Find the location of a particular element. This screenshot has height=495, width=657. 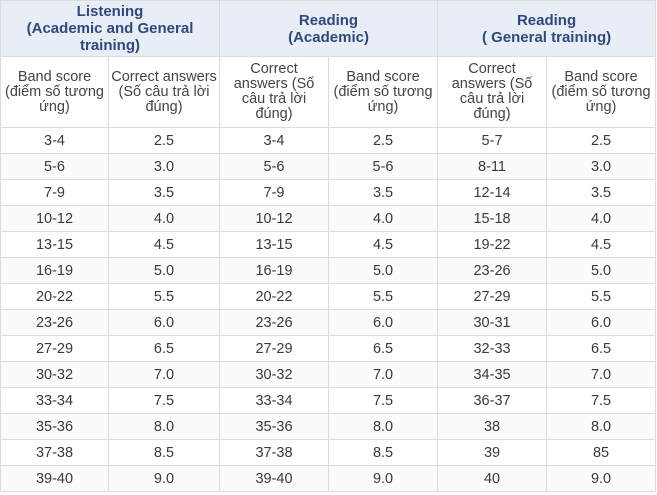

cell-general-band: 6.0 is located at coordinates (601, 322).